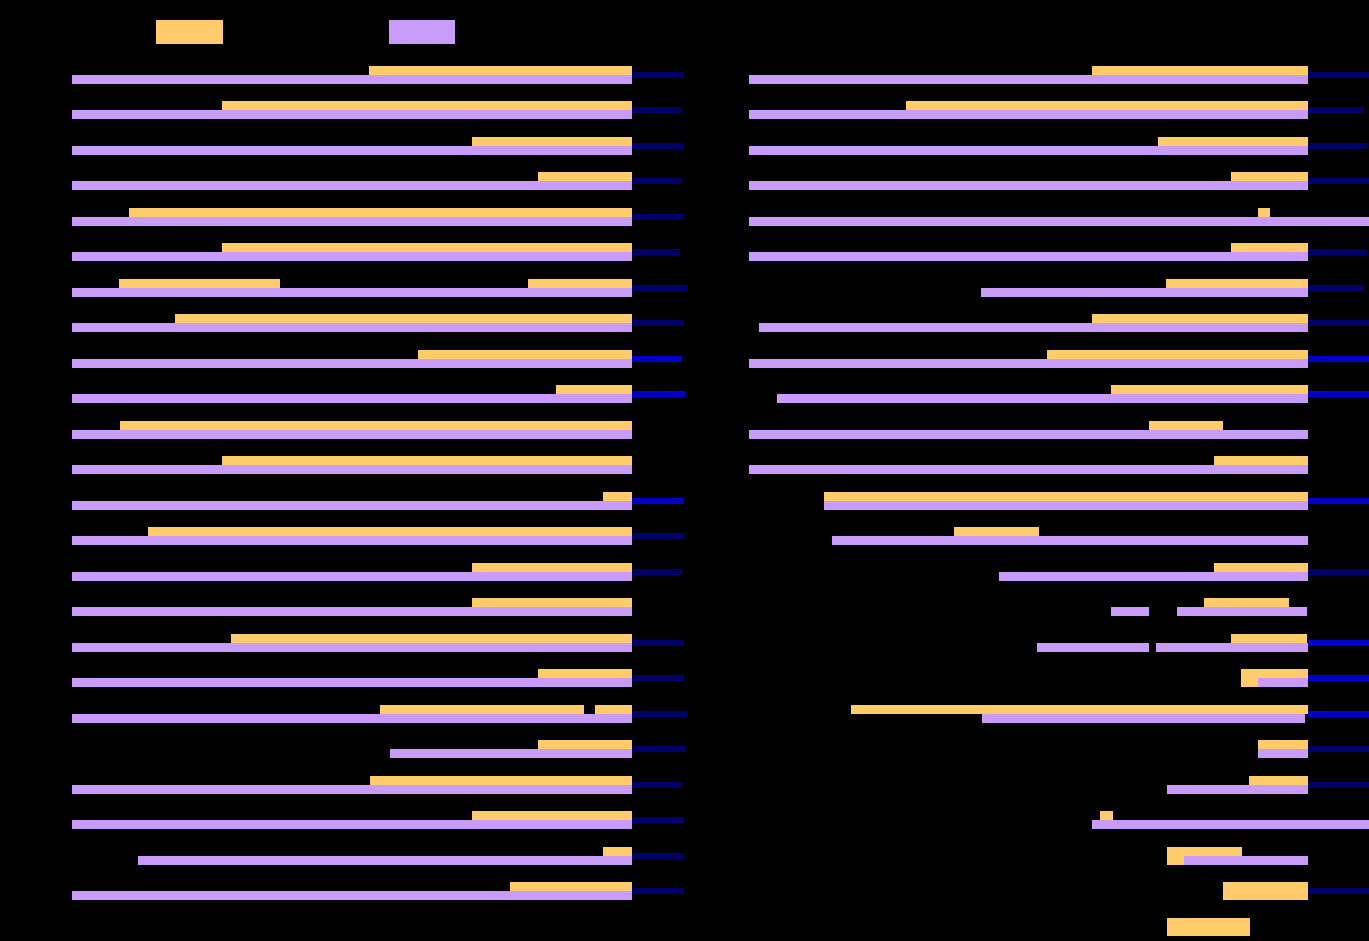  What do you see at coordinates (189, 32) in the screenshot?
I see `legend-swatch-orange` at bounding box center [189, 32].